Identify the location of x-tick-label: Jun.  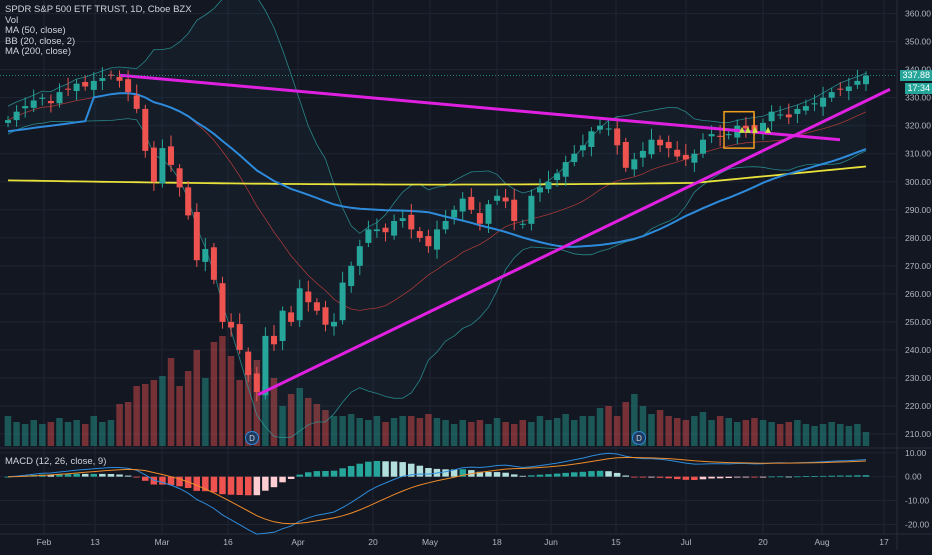
(551, 542).